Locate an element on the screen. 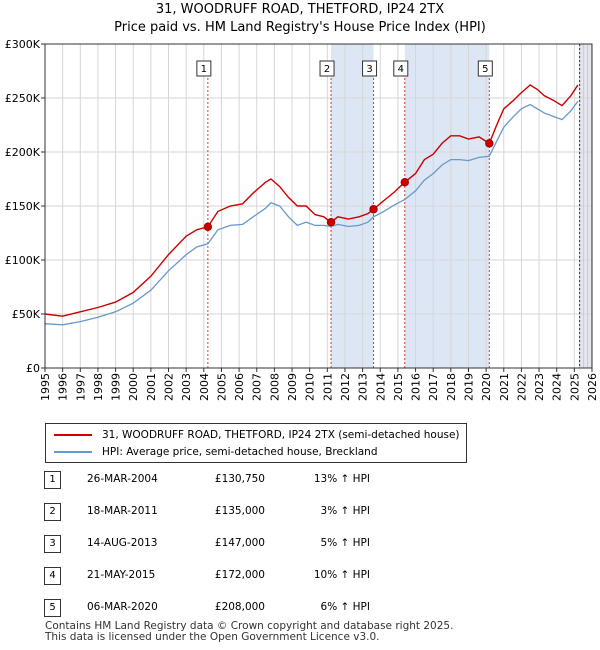 This screenshot has height=650, width=600. chart-title: 31, WOODRUFF ROAD, THETFORD, IP24 2TX is located at coordinates (300, 9).